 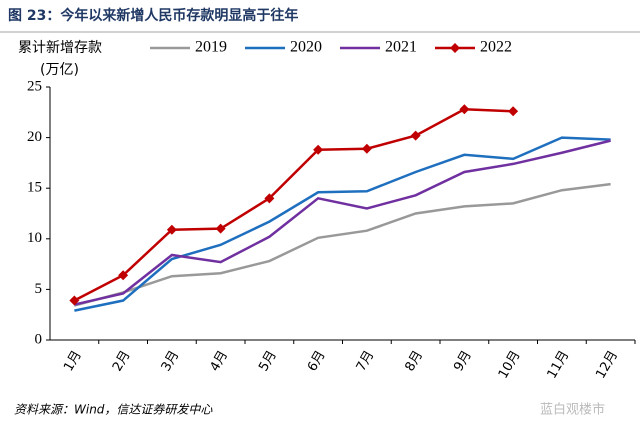 I want to click on legend-item: 2021, so click(x=378, y=47).